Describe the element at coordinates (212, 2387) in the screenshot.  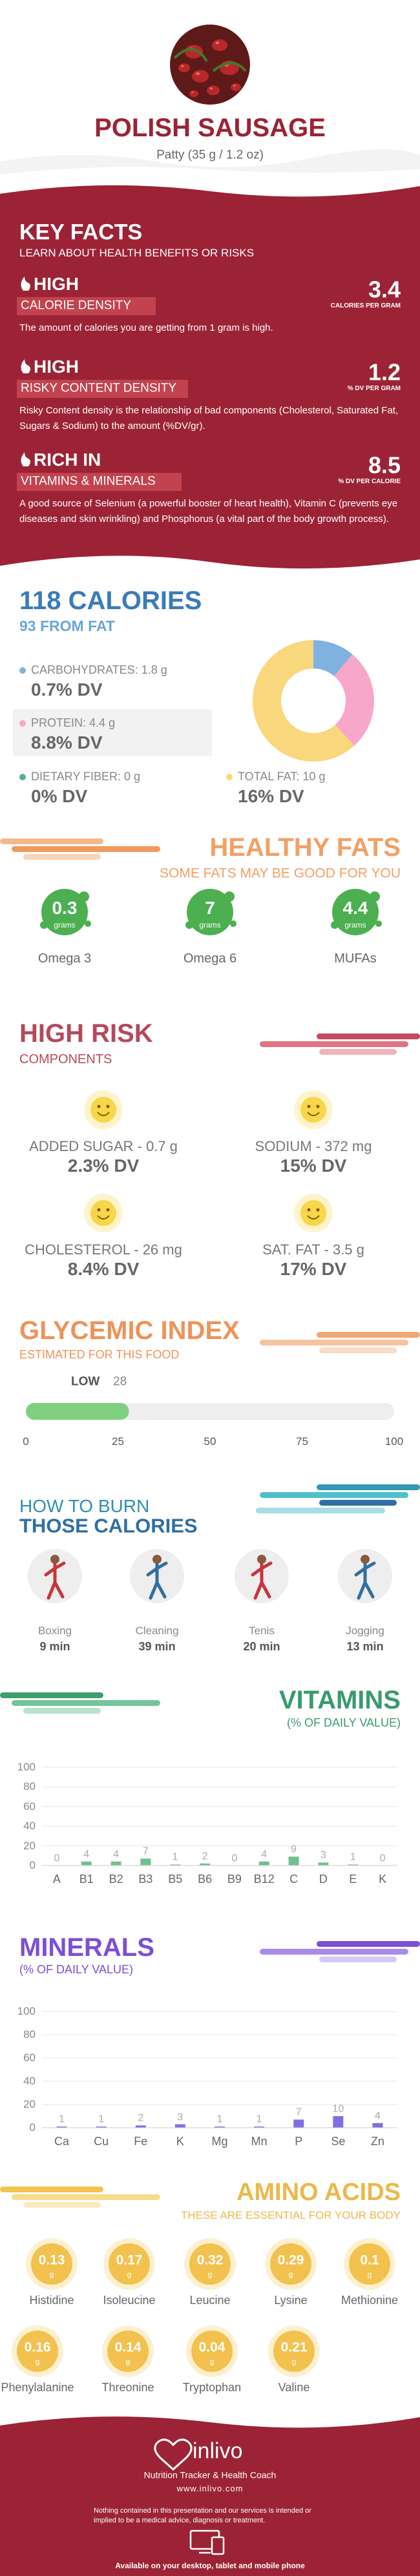
I see `amino-name: Tryptophan` at that location.